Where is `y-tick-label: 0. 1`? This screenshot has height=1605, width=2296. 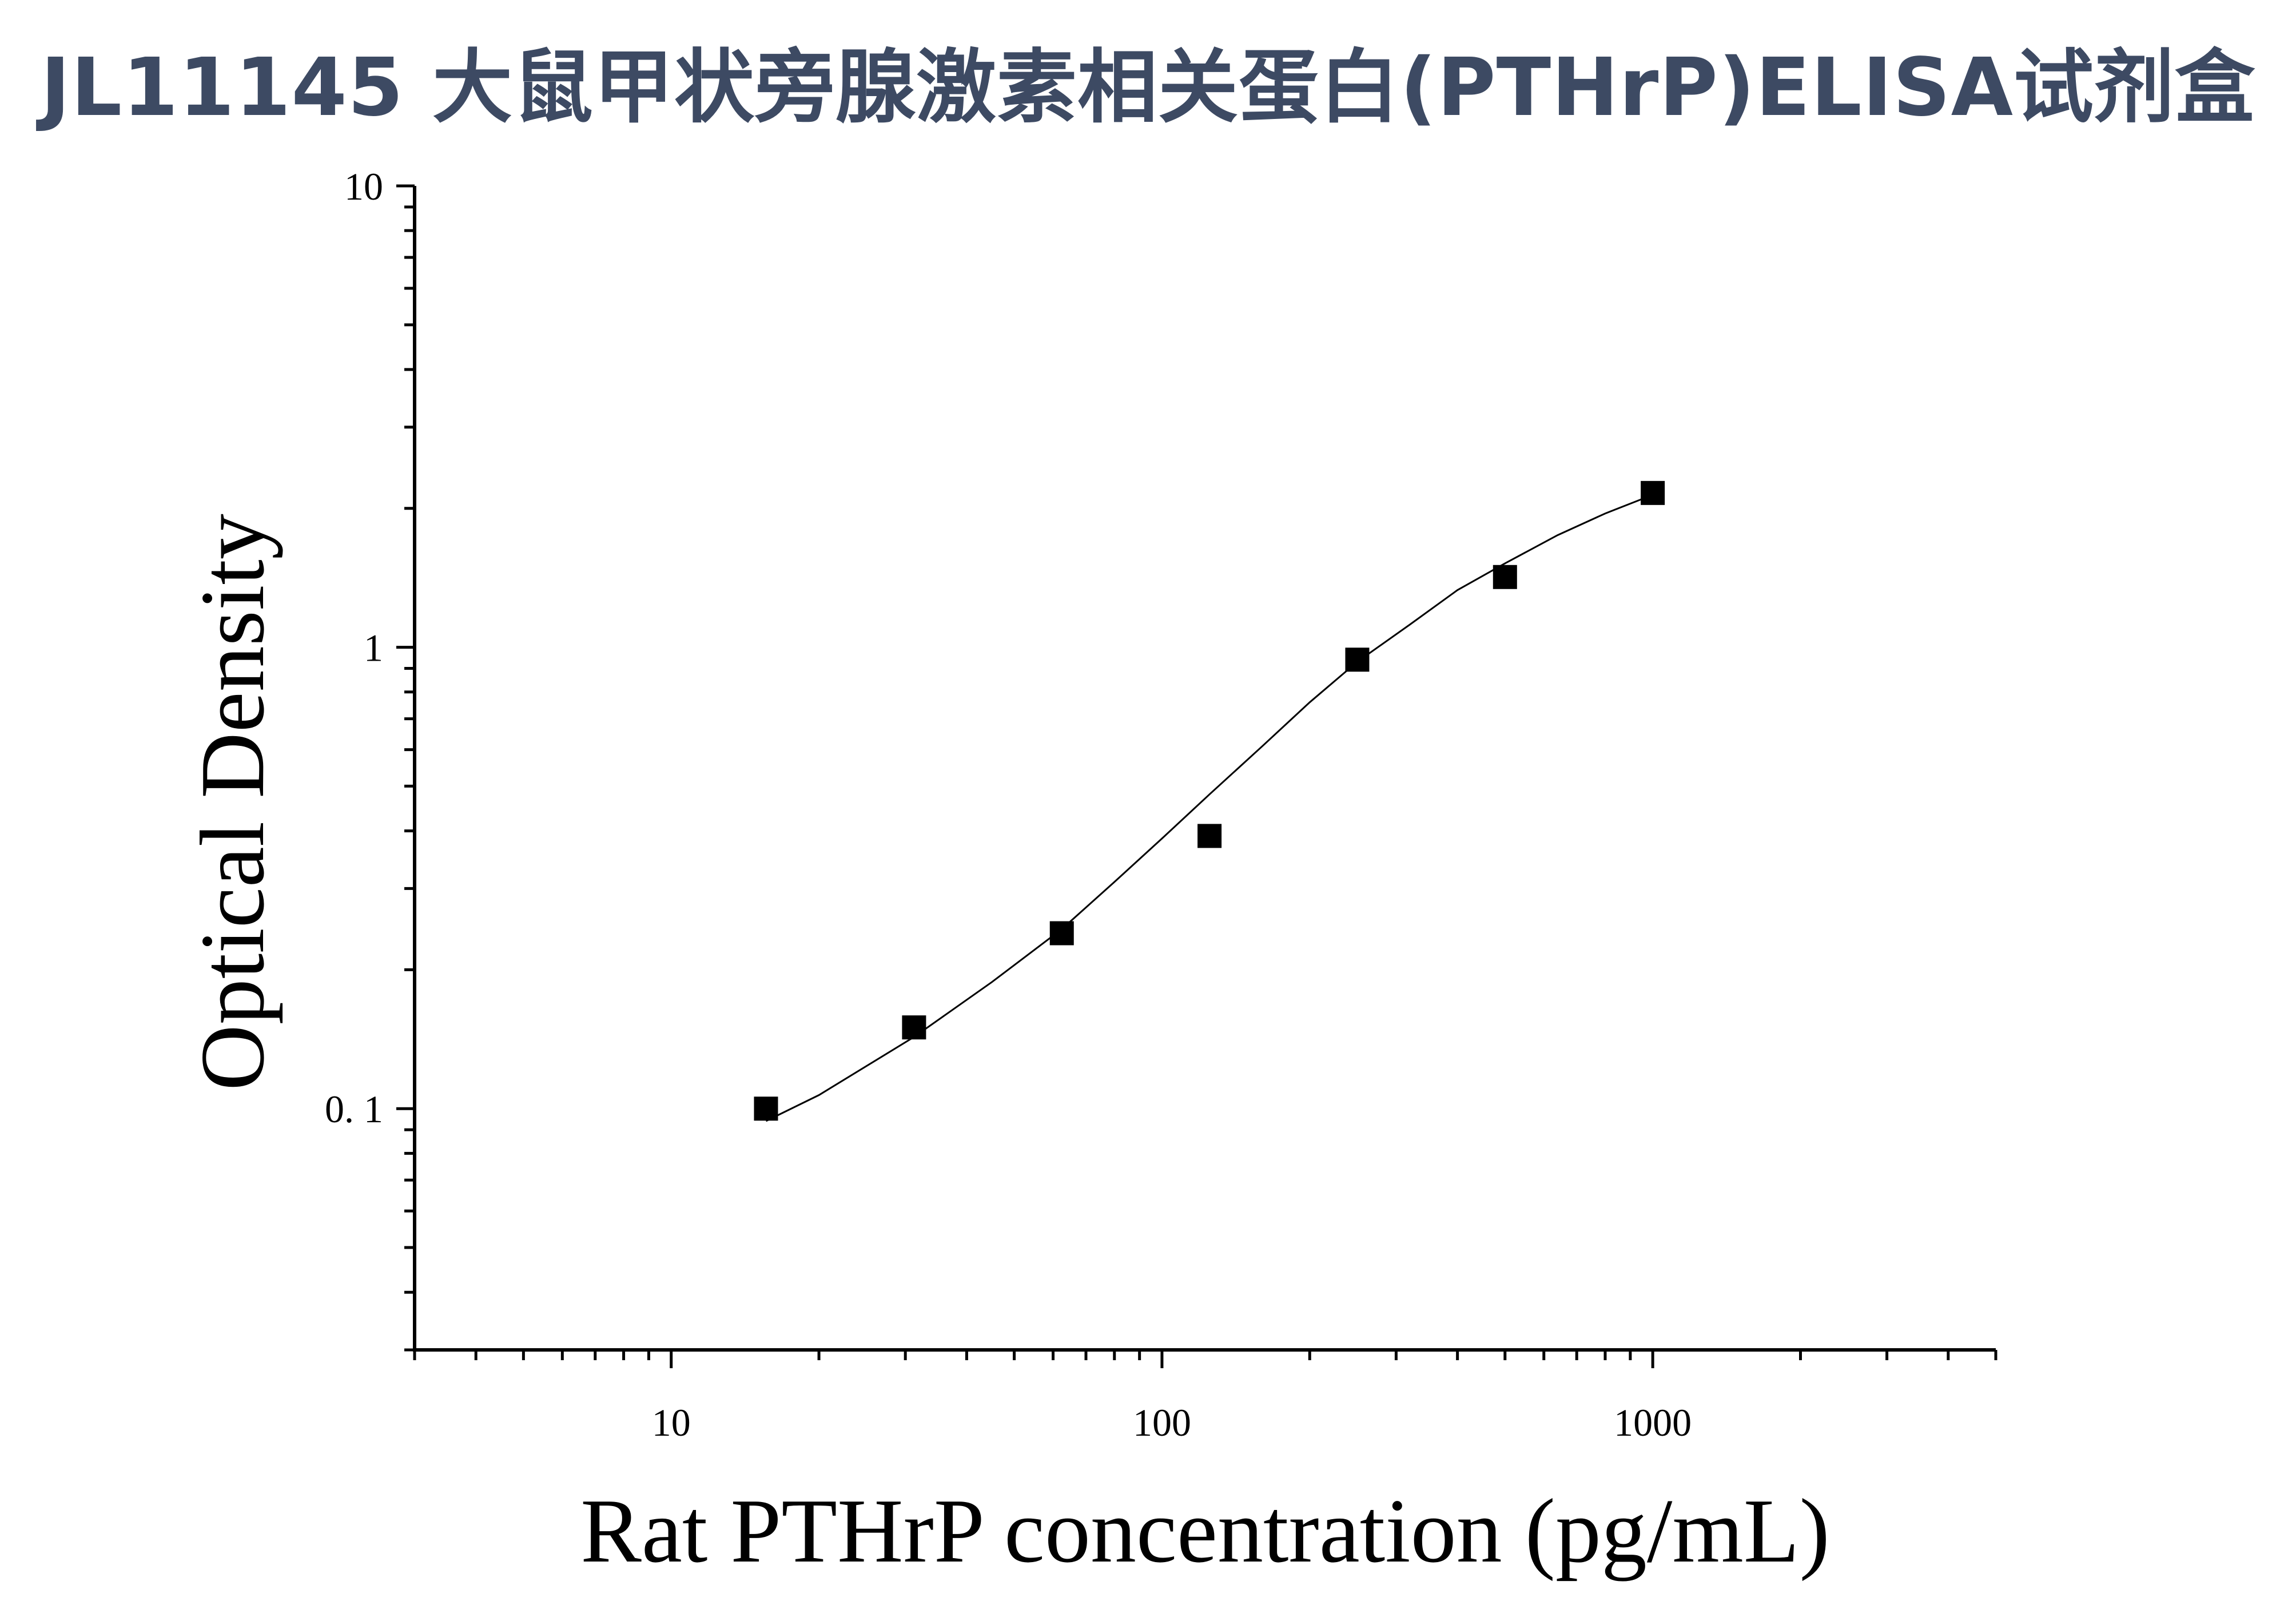 y-tick-label: 0. 1 is located at coordinates (354, 1109).